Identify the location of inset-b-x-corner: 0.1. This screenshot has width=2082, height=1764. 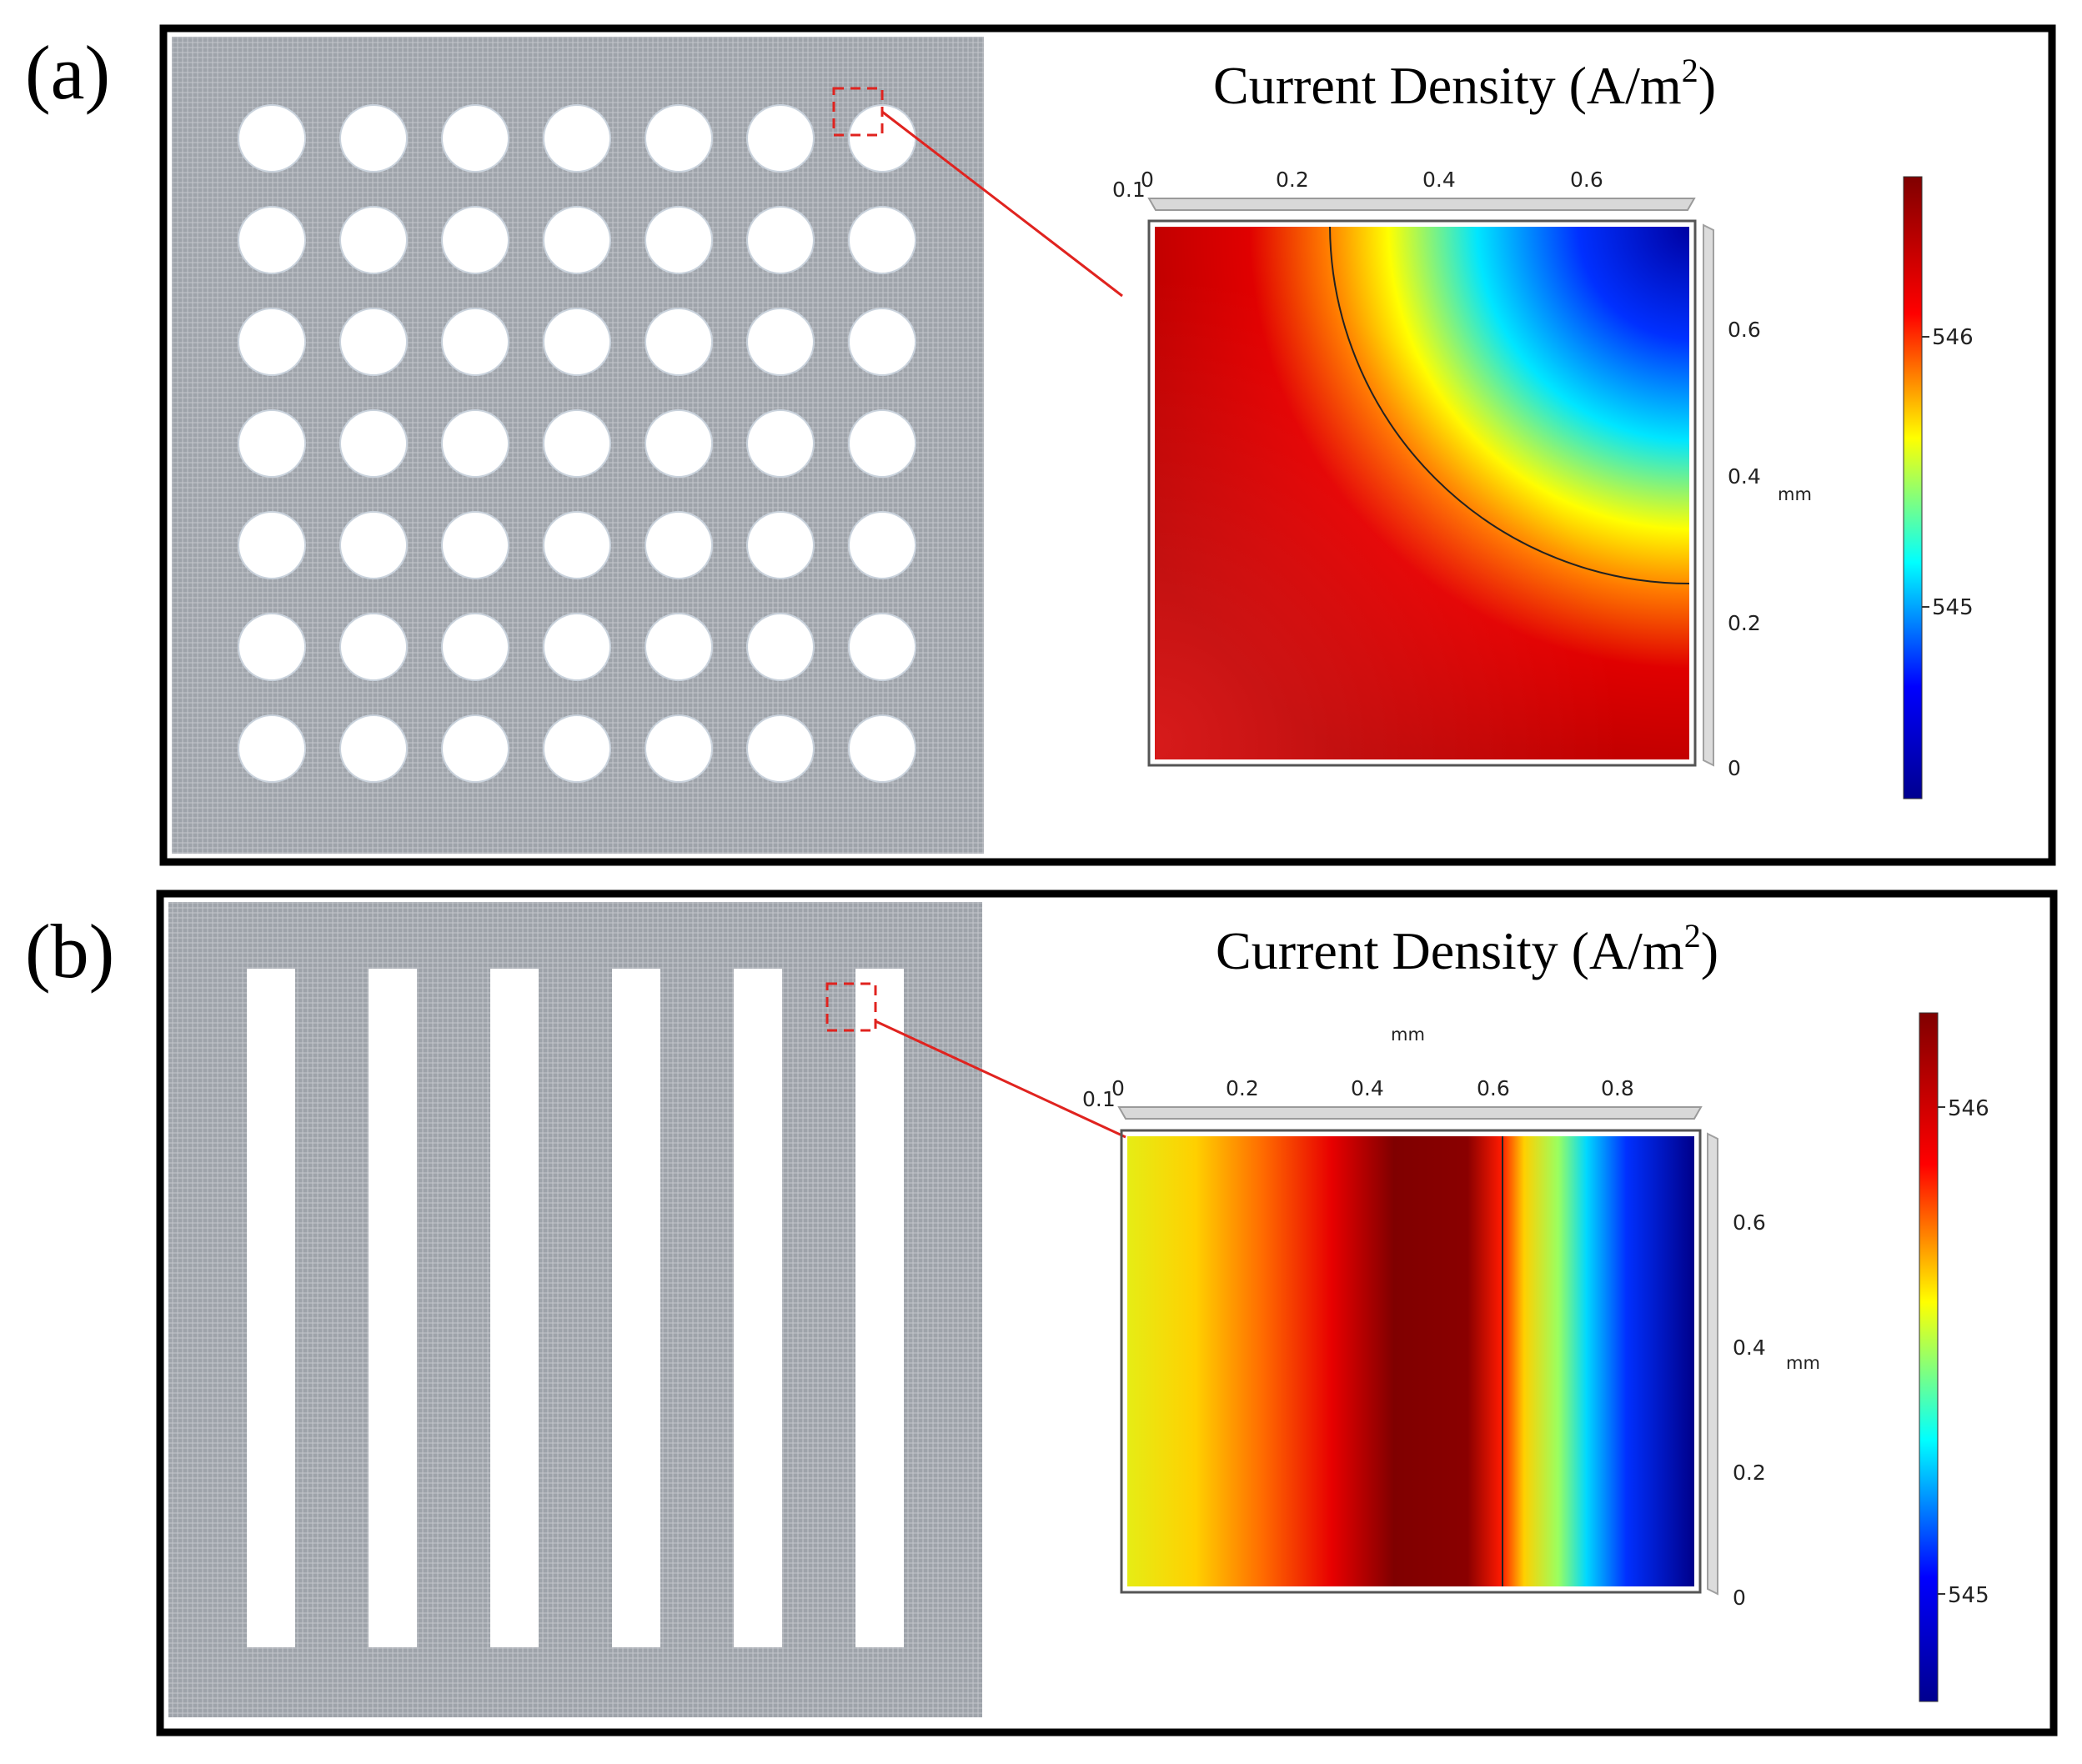
(1099, 1099).